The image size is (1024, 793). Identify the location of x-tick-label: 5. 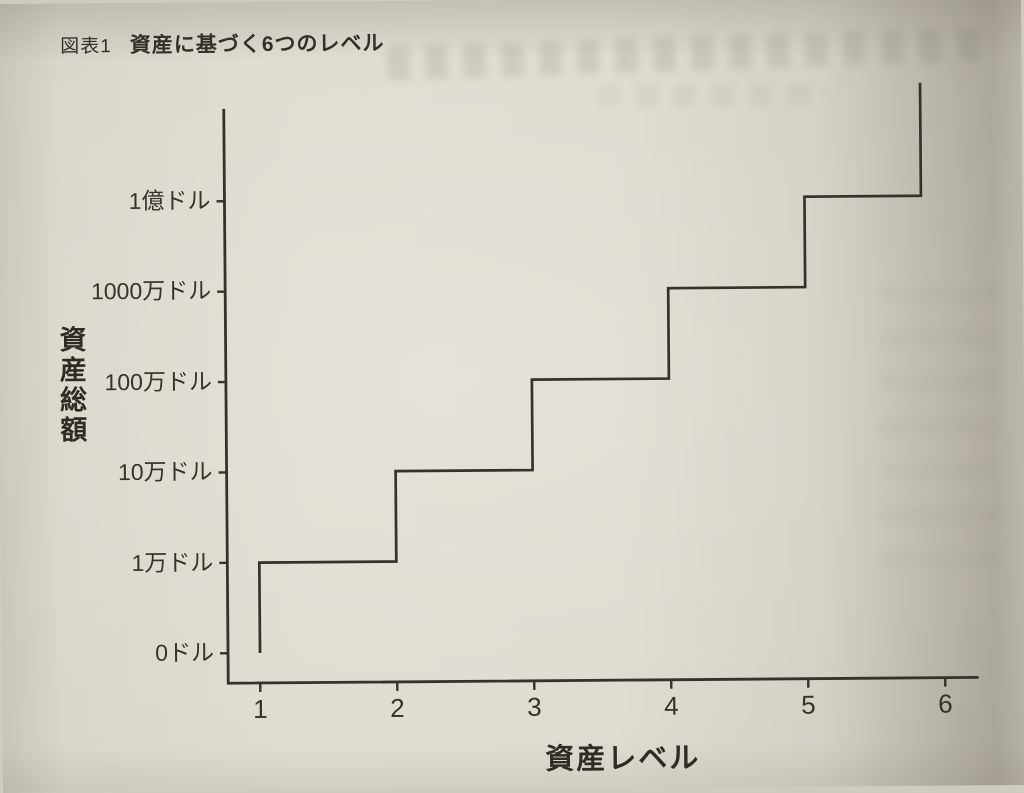
(808, 705).